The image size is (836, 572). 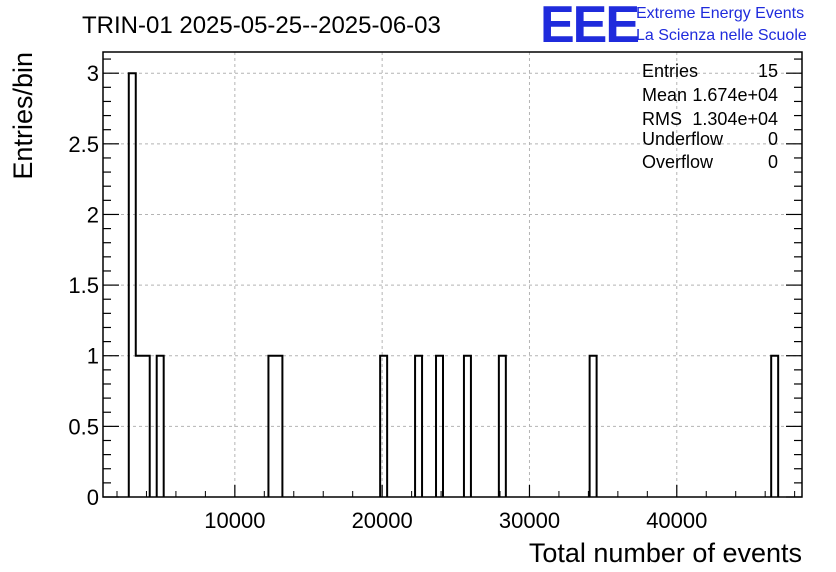 What do you see at coordinates (455, 520) in the screenshot?
I see `x-tick-labels: 10000 20000 30000 40000` at bounding box center [455, 520].